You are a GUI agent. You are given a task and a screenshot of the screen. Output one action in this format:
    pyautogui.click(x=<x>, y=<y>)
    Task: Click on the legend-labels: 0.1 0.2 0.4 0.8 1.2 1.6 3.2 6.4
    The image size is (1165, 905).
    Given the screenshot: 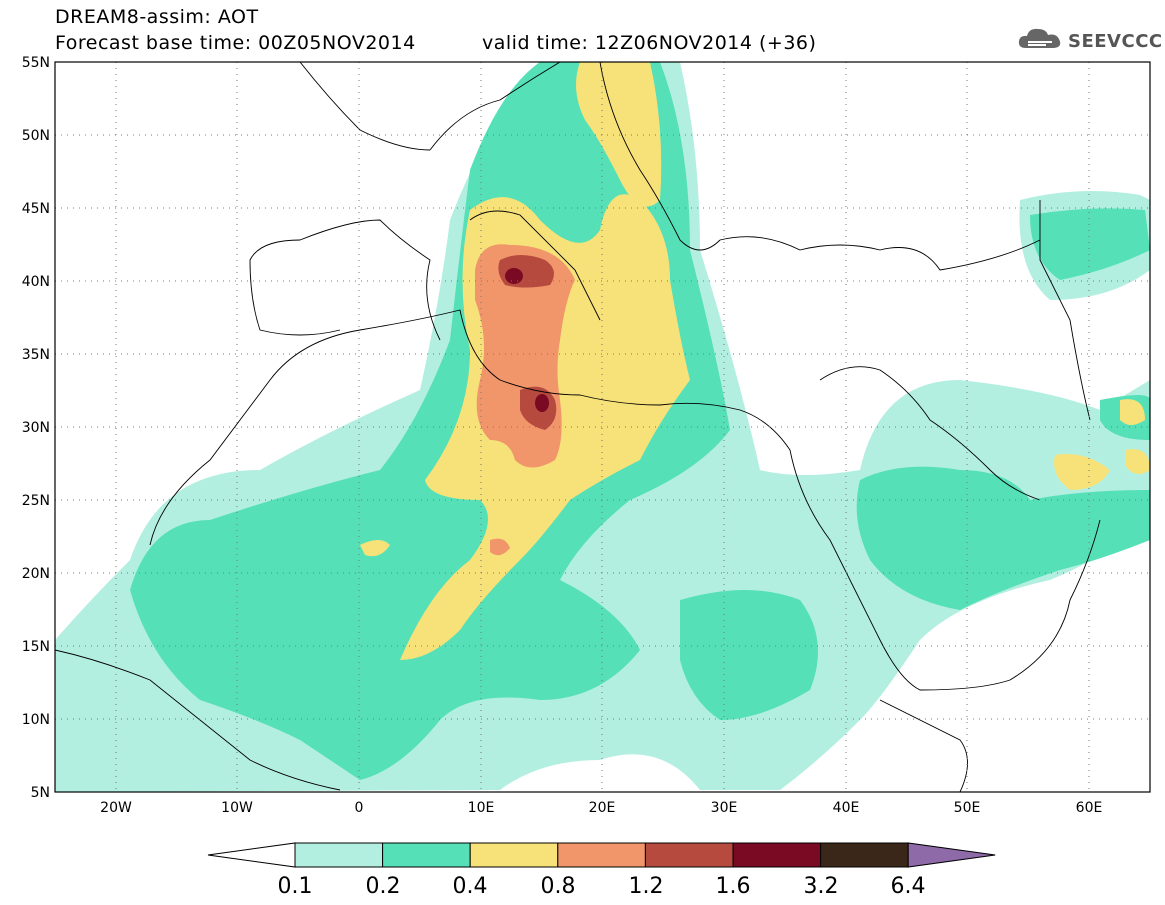 What is the action you would take?
    pyautogui.click(x=602, y=886)
    